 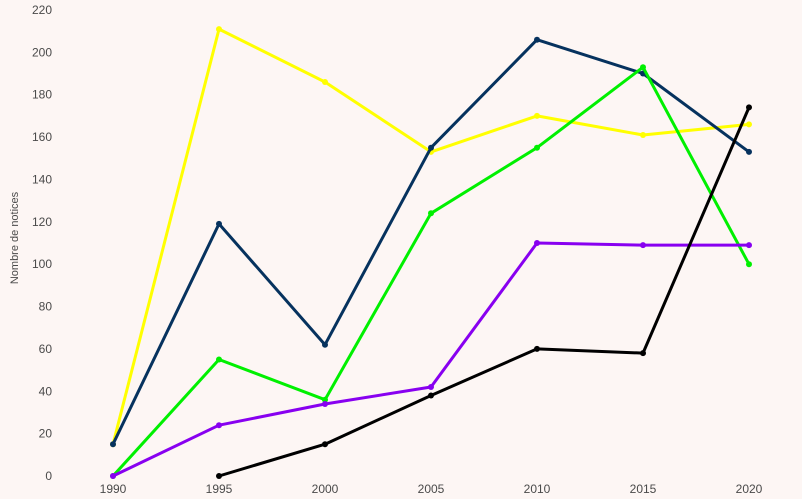 I want to click on y-tick-label: 40, so click(x=46, y=391).